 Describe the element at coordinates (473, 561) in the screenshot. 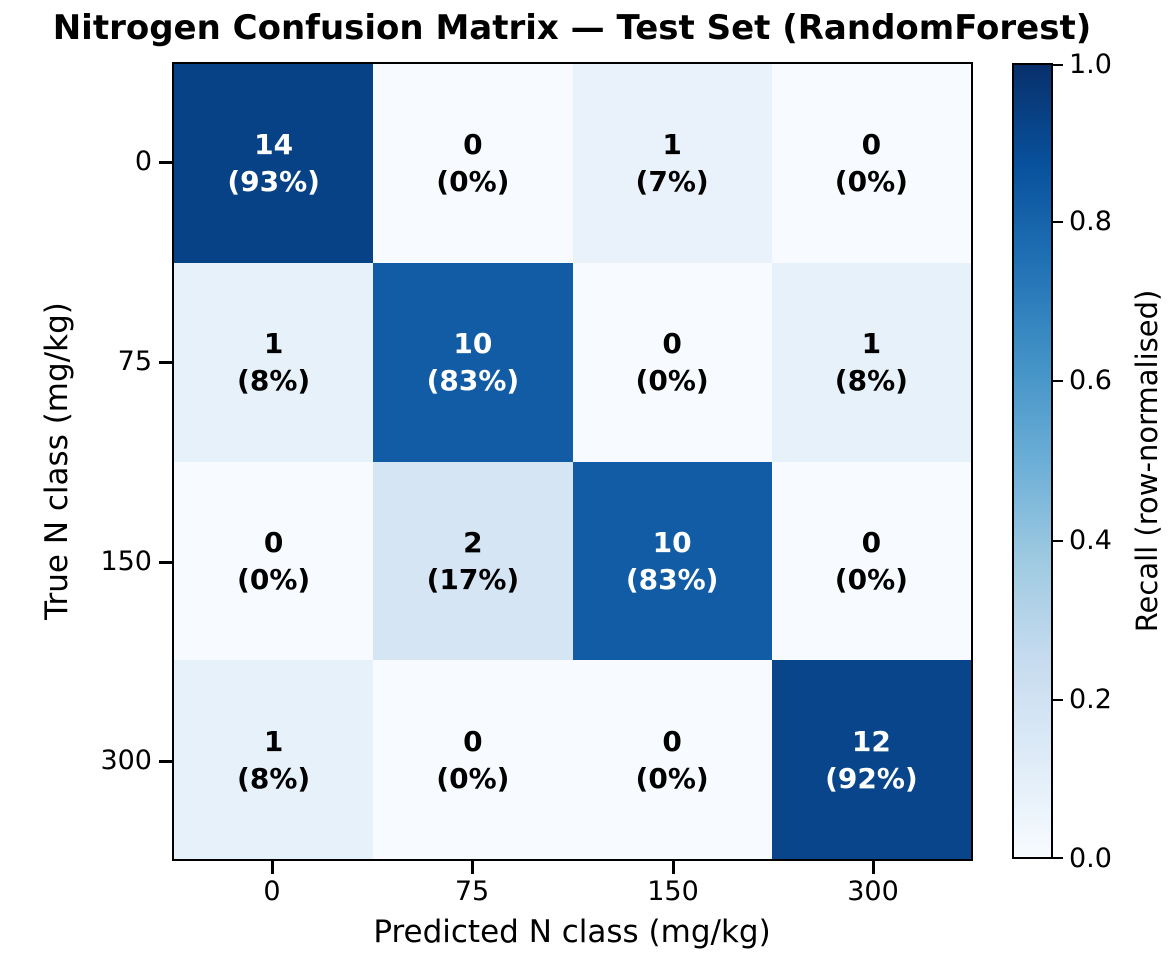

I see `matrix-cell-r2c1: 2 (17%)` at that location.